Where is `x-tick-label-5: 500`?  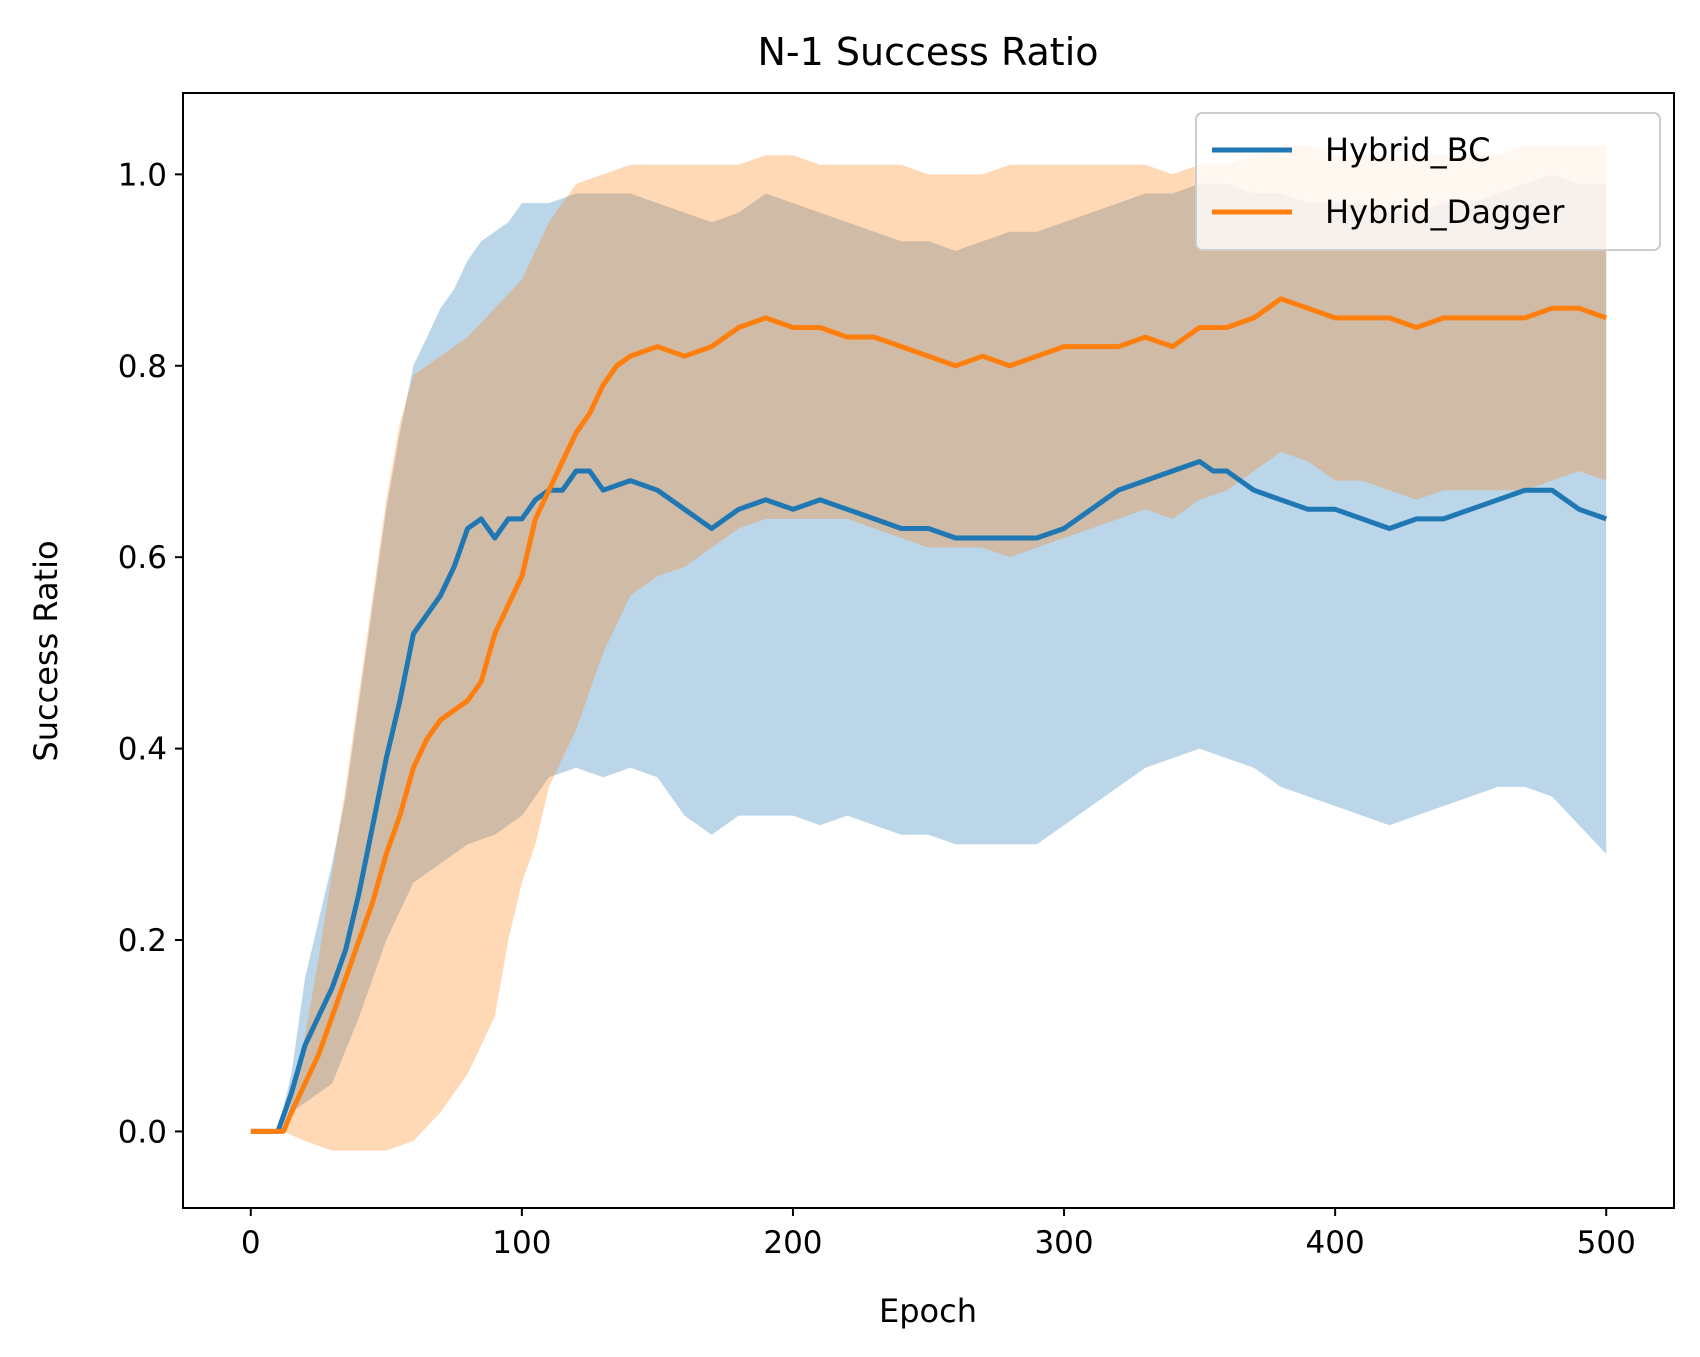 x-tick-label-5: 500 is located at coordinates (1606, 1243).